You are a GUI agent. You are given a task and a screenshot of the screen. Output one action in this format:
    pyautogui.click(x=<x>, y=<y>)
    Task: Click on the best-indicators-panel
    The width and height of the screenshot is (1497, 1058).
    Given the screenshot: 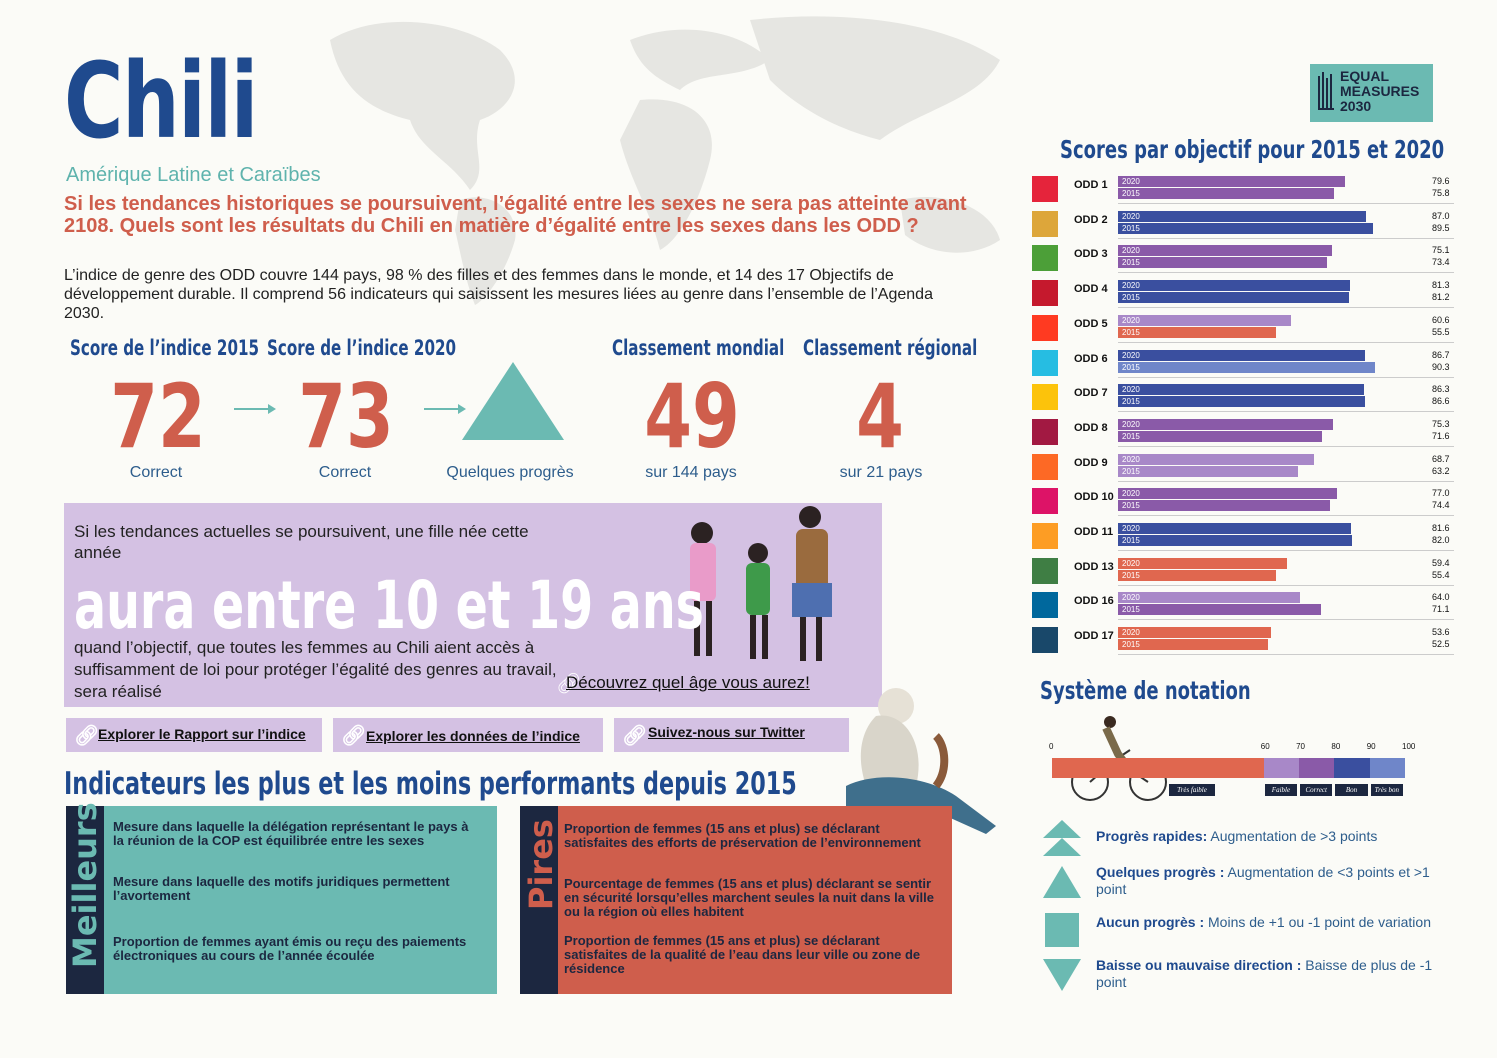 What is the action you would take?
    pyautogui.click(x=281, y=900)
    